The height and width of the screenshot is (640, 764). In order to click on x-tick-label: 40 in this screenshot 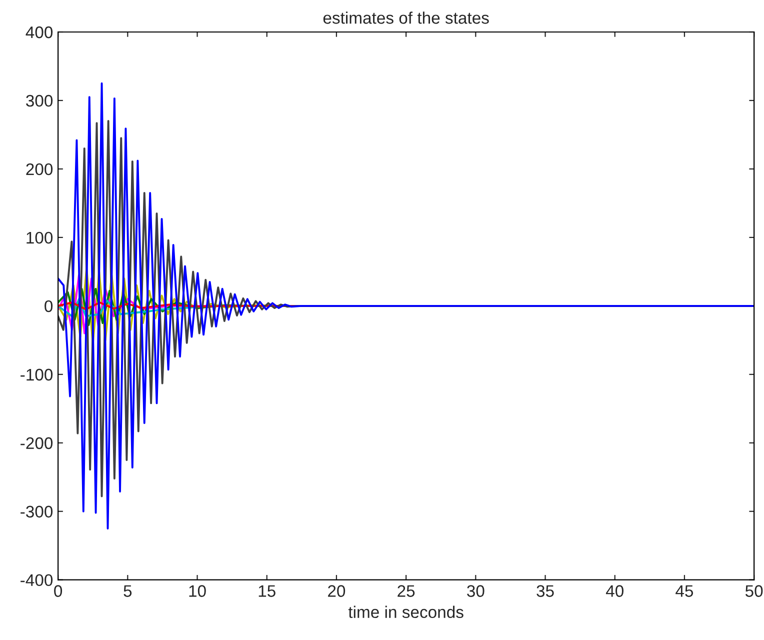, I will do `click(615, 591)`.